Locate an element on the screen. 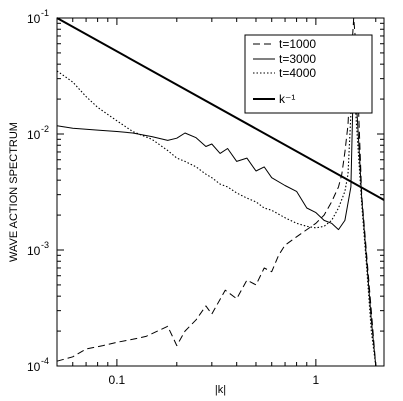  y-tick-label: 10 -1 is located at coordinates (38, 17).